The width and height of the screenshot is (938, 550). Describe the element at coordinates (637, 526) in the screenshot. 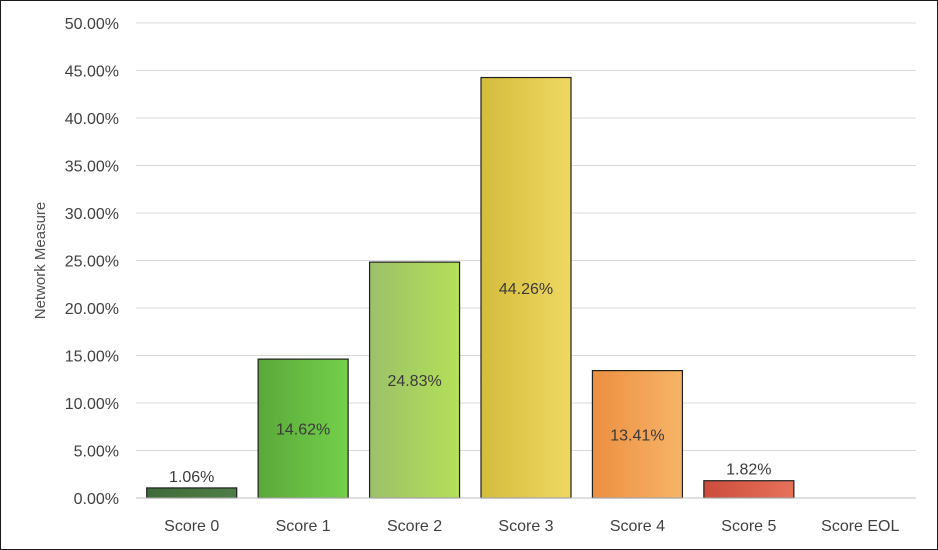

I see `x-category-label: Score 4` at that location.